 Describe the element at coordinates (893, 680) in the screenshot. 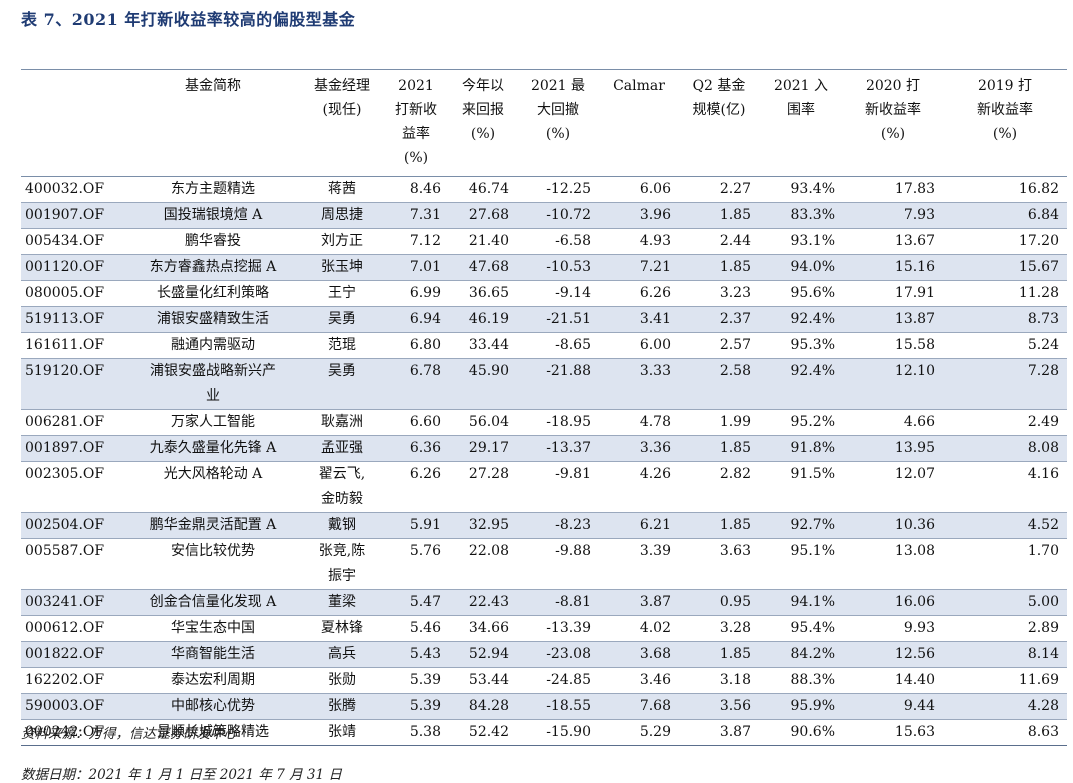

I see `ipo-return-2020-cell: 14.40` at that location.